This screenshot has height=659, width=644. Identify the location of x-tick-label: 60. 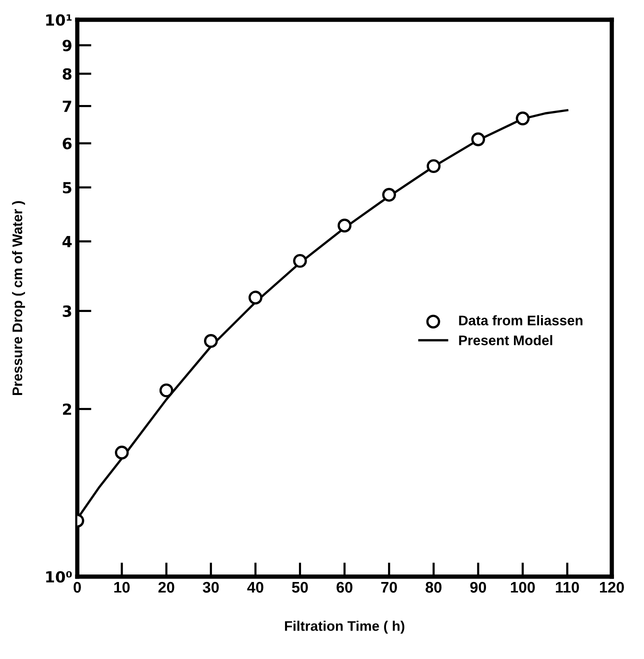
(344, 587).